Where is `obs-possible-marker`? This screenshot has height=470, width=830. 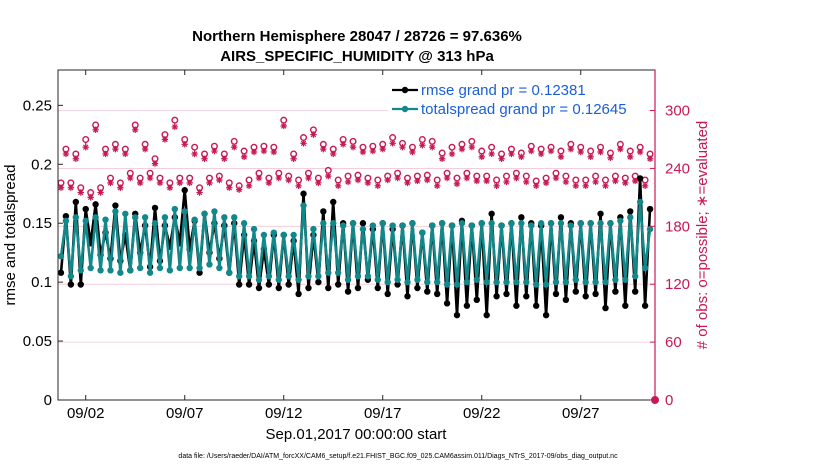 obs-possible-marker is located at coordinates (175, 120).